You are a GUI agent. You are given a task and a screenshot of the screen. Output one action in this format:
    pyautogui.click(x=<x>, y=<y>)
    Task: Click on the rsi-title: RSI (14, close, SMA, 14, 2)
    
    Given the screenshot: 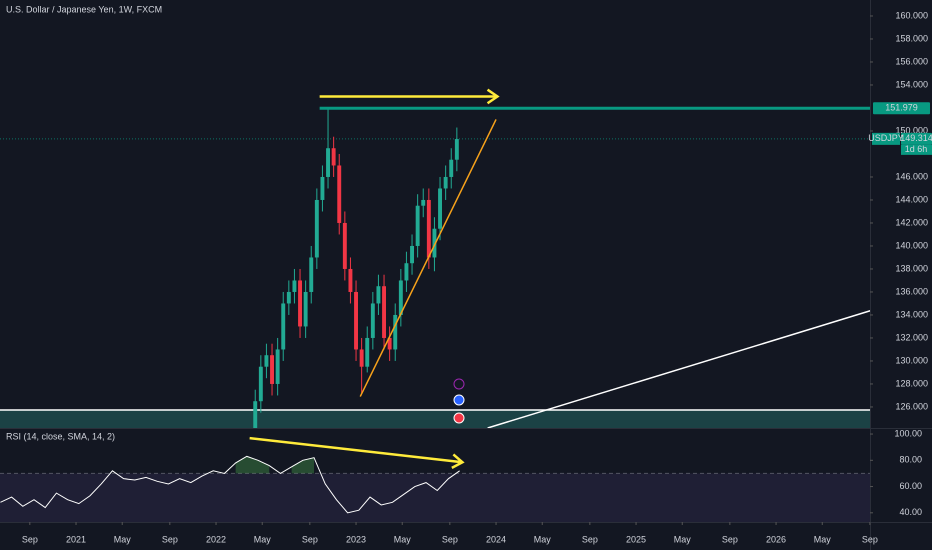 What is the action you would take?
    pyautogui.click(x=60, y=436)
    